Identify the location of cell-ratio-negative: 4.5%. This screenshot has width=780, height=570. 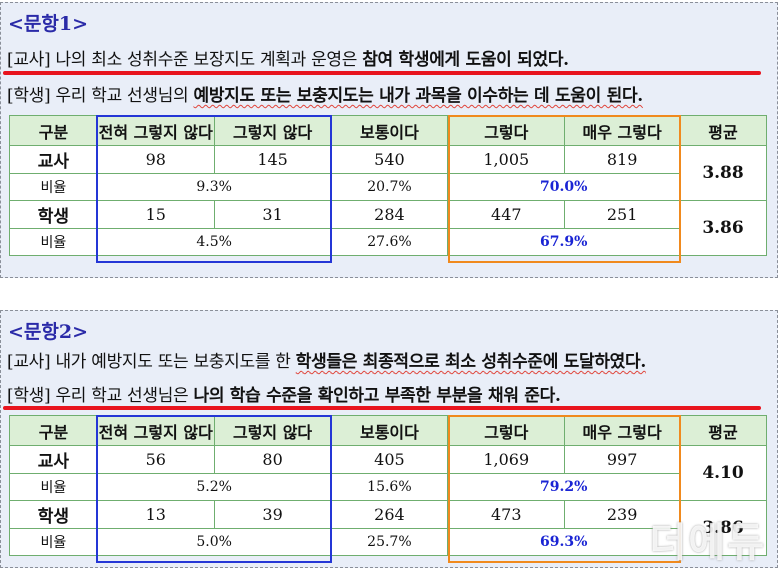
(214, 242).